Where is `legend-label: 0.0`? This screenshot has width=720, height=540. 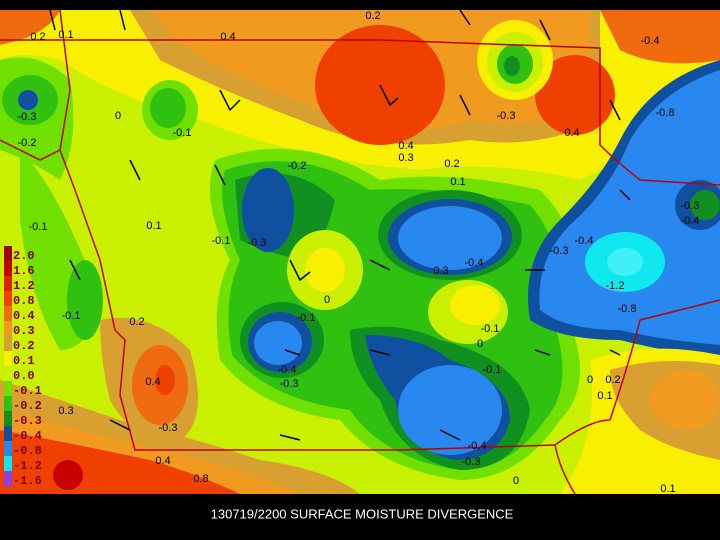
legend-label: 0.0 is located at coordinates (24, 376).